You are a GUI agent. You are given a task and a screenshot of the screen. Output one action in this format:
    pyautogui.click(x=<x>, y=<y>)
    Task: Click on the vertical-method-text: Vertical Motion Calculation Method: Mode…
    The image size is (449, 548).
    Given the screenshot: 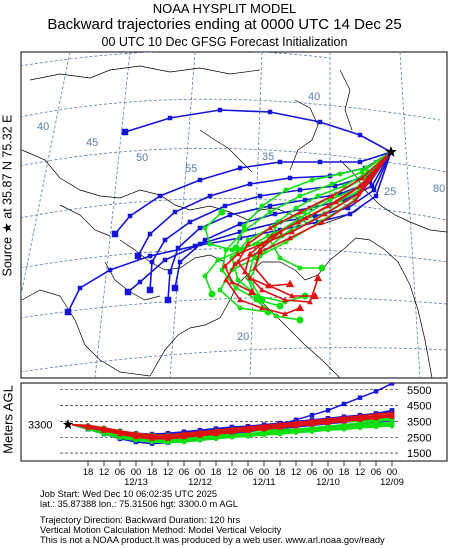 What is the action you would take?
    pyautogui.click(x=161, y=530)
    